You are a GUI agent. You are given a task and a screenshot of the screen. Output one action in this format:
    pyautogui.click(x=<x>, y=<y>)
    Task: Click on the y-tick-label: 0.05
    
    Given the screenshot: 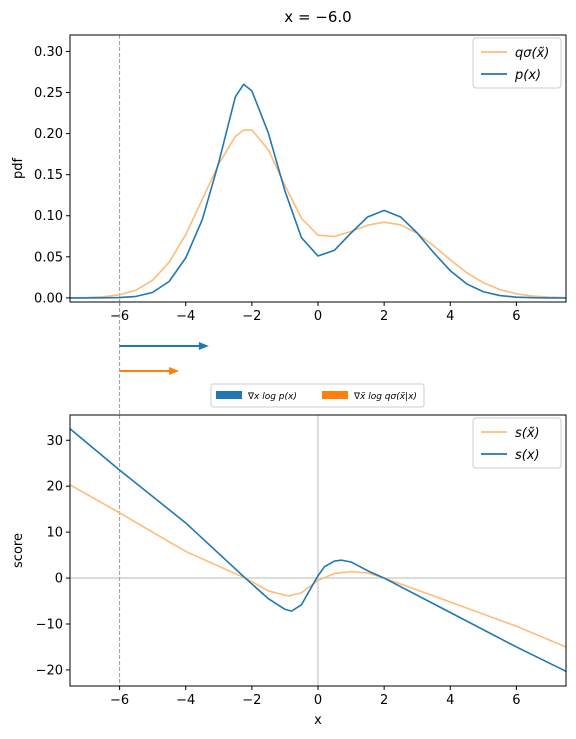 What is the action you would take?
    pyautogui.click(x=48, y=257)
    